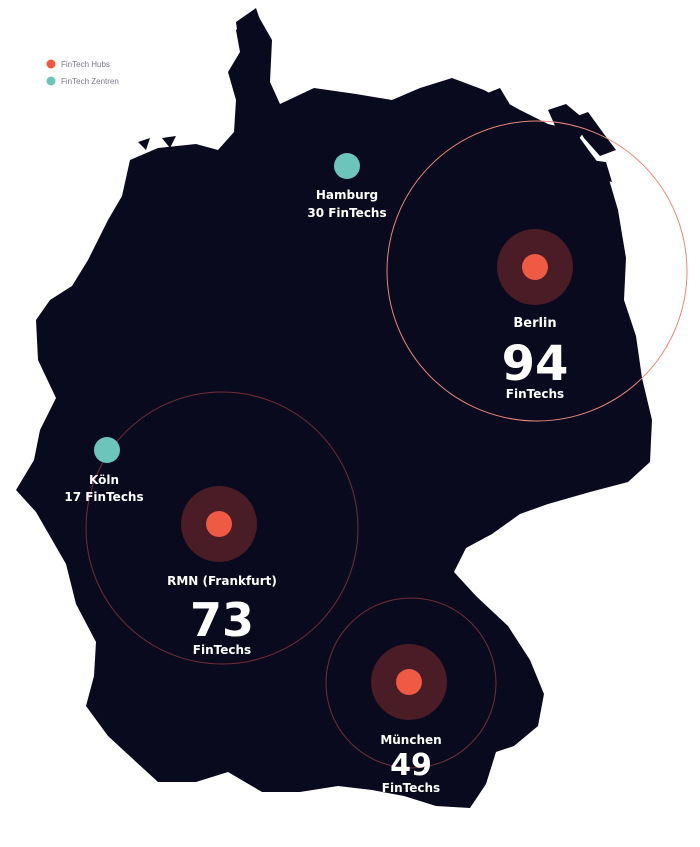  I want to click on hub-count: 94, so click(535, 364).